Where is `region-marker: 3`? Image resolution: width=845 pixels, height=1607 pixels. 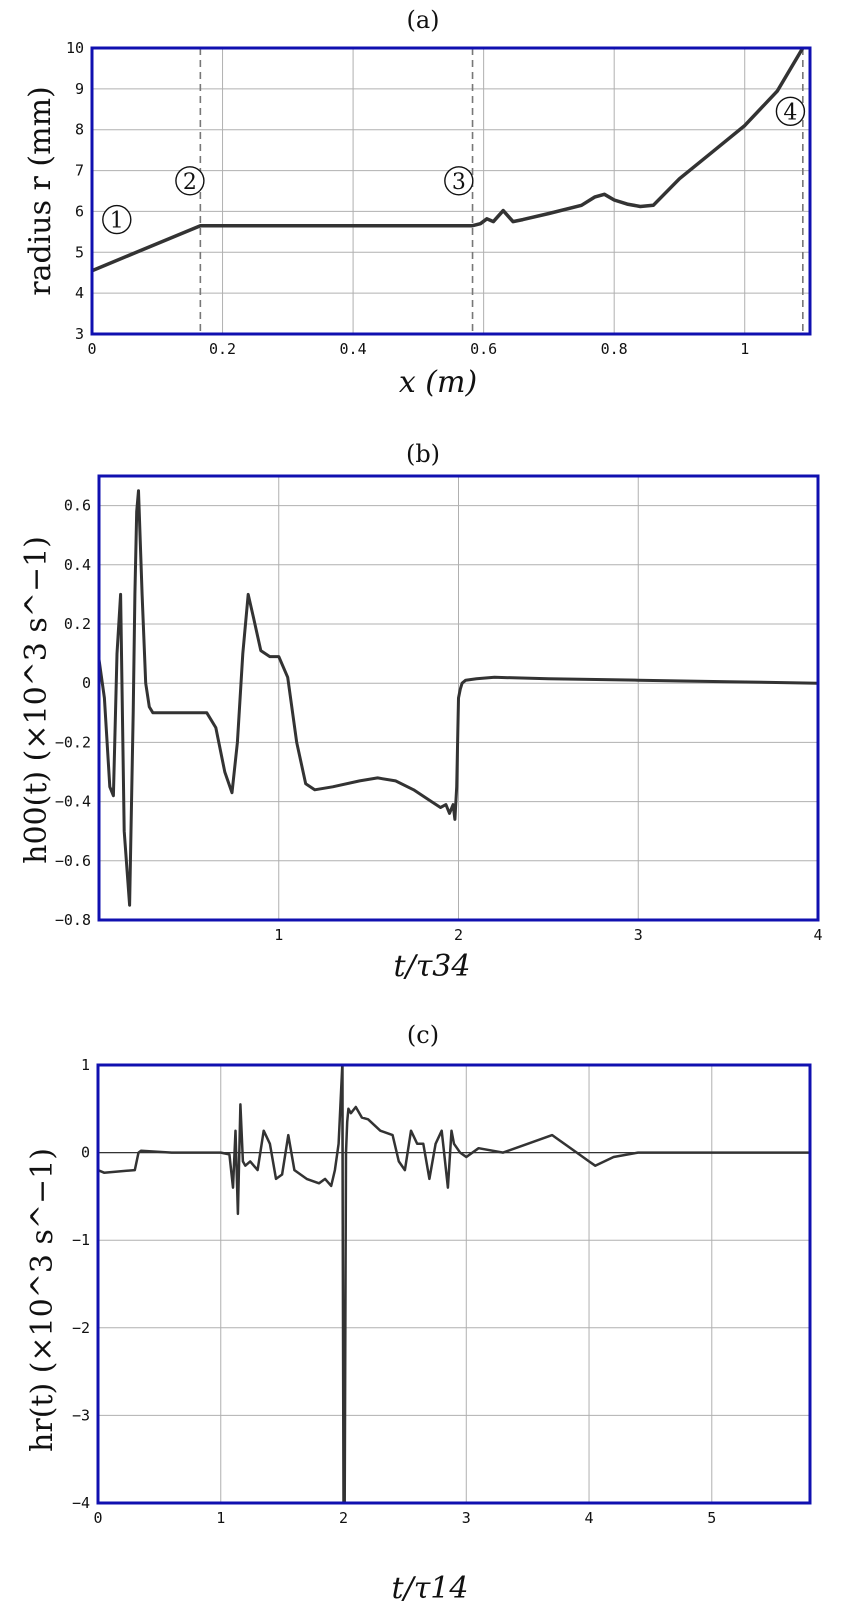
region-marker: 3 is located at coordinates (459, 181).